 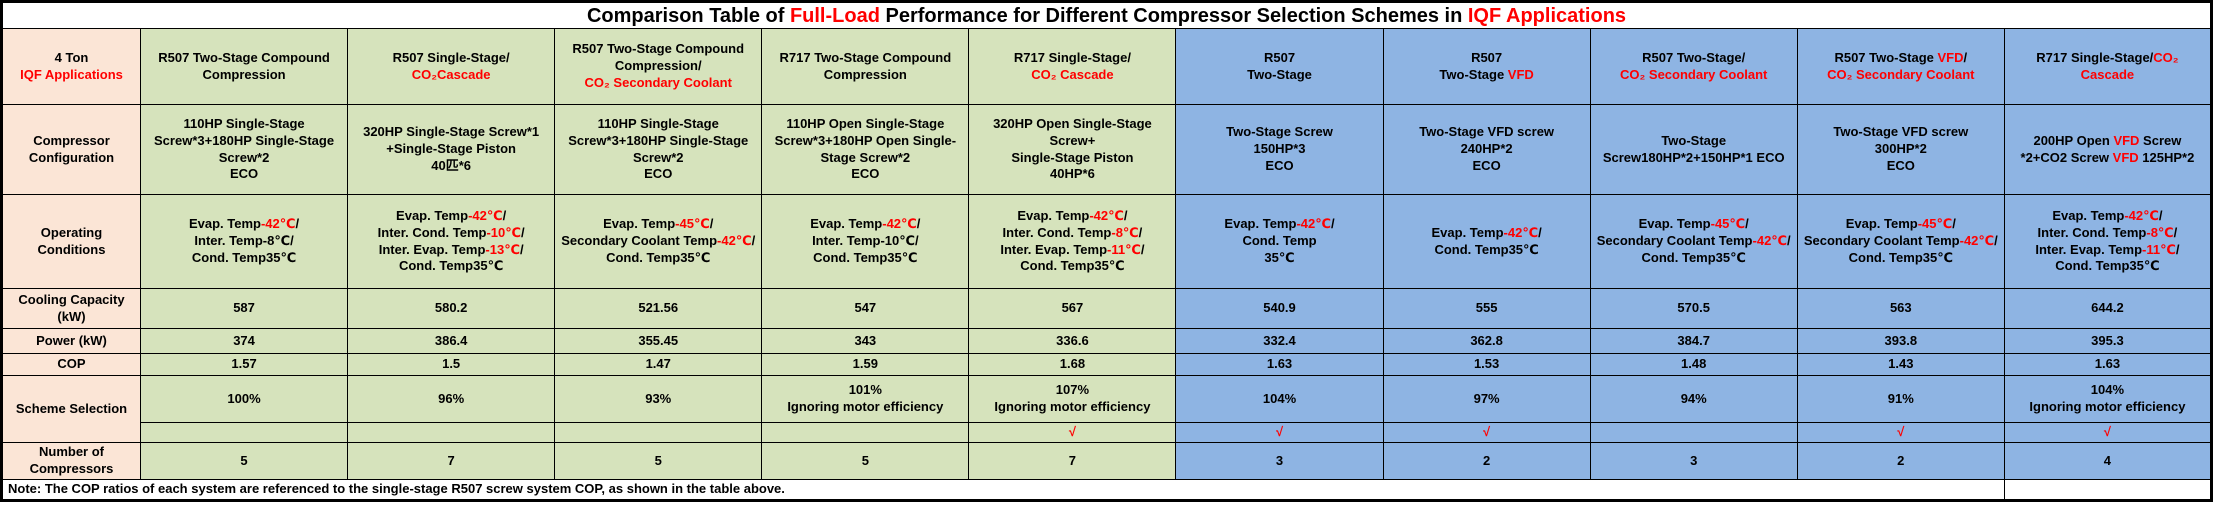 I want to click on cooling-cell-2: 521.56, so click(x=658, y=308).